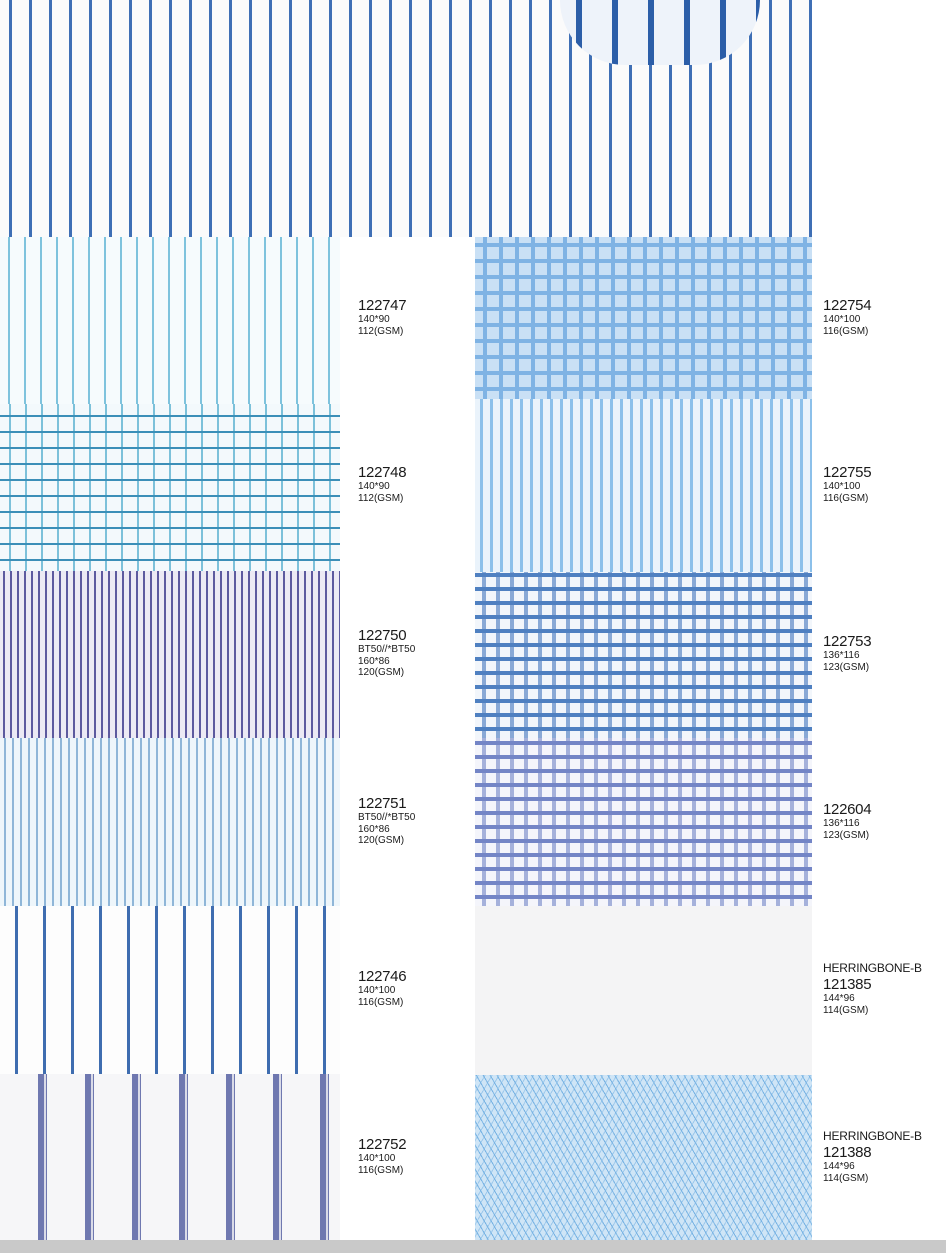 This screenshot has width=946, height=1253. What do you see at coordinates (382, 305) in the screenshot?
I see `fabric-code: 122747` at bounding box center [382, 305].